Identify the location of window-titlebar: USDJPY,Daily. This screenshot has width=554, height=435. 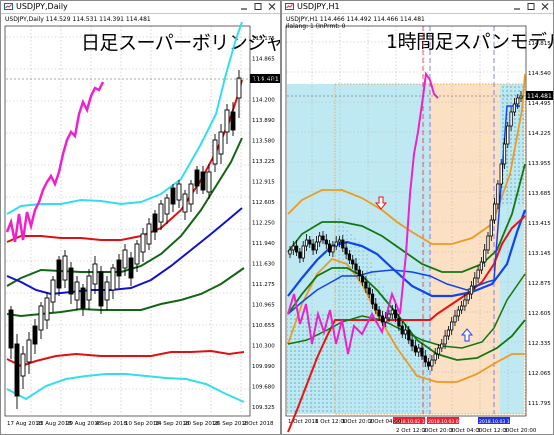
(140, 7).